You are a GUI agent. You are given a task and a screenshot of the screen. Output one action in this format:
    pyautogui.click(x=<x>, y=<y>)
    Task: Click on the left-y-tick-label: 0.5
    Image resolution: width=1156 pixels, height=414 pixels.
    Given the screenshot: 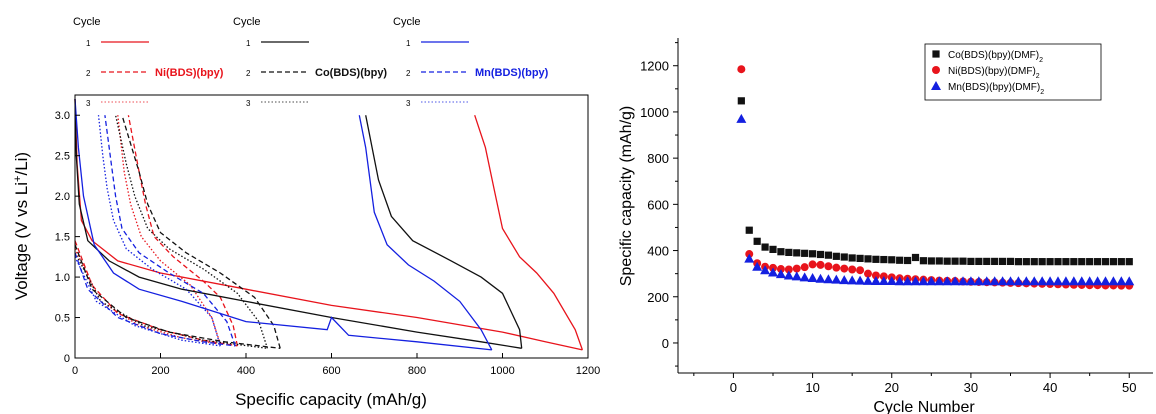 What is the action you would take?
    pyautogui.click(x=62, y=319)
    